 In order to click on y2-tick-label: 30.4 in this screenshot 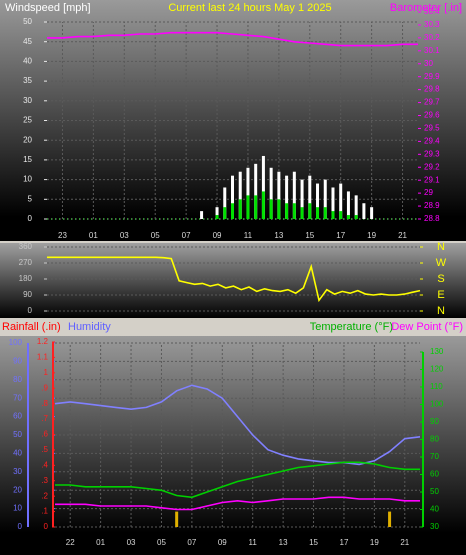, I will do `click(432, 11)`.